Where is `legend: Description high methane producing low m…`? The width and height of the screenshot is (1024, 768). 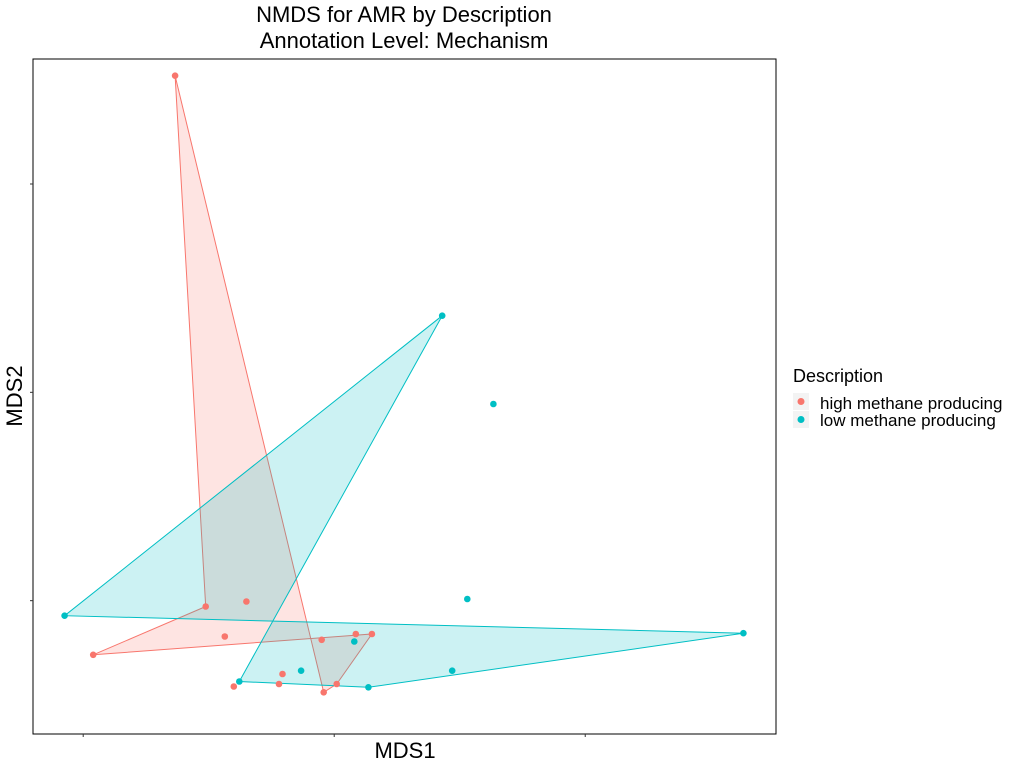
legend: Description high methane producing low m… is located at coordinates (897, 398).